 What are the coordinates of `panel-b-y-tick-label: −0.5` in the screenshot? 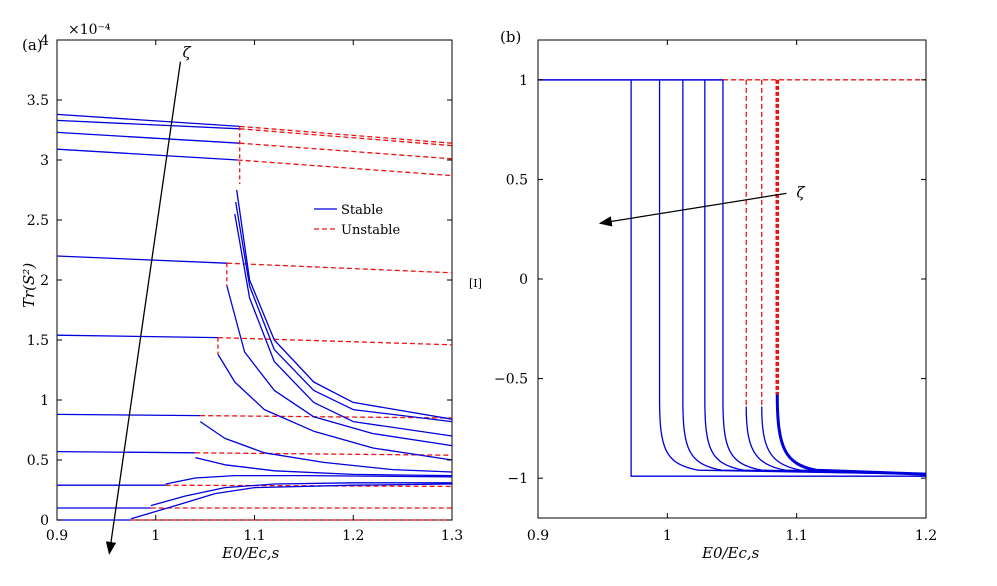 It's located at (511, 380).